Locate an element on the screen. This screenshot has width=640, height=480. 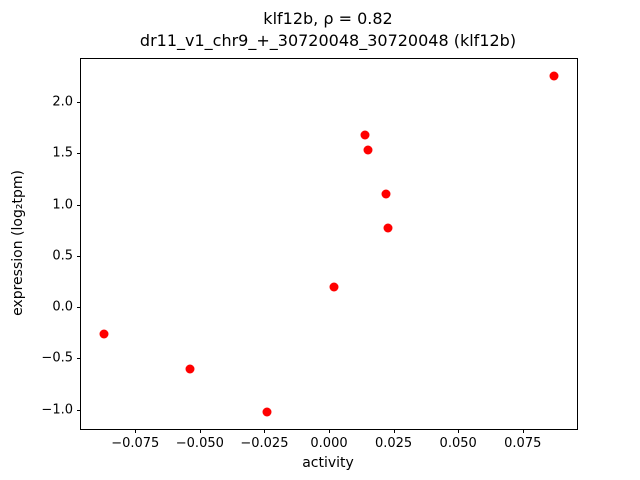
x-tick-label: 0.000 is located at coordinates (329, 443).